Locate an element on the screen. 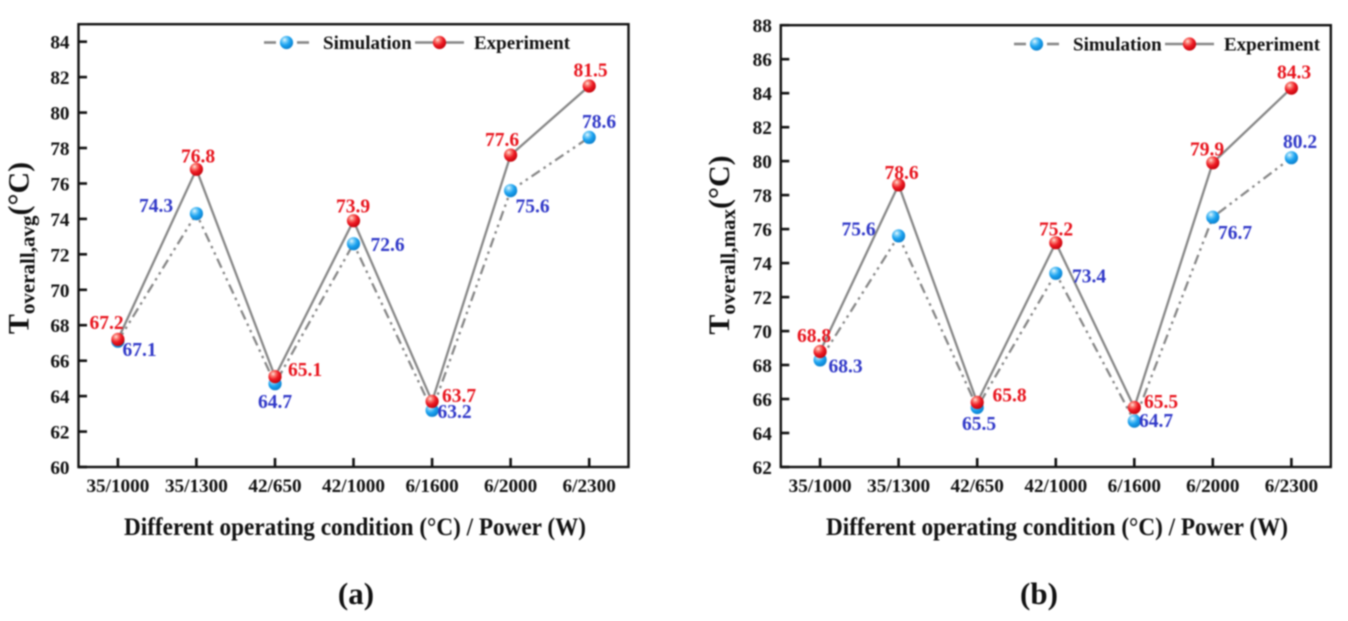  svg-text: 75.2 is located at coordinates (1056, 229).